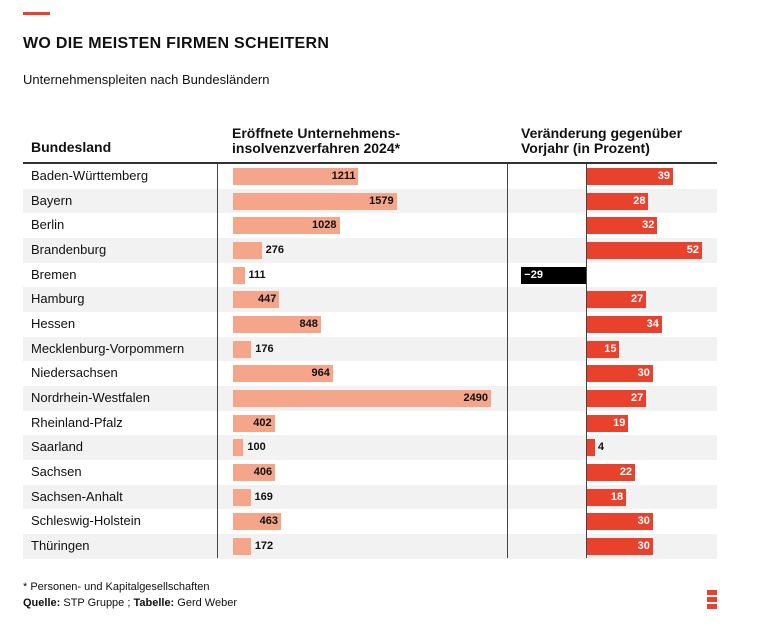 This screenshot has width=760, height=631. What do you see at coordinates (316, 148) in the screenshot?
I see `column-header-count-line2: insolvenzverfahren 2024*` at bounding box center [316, 148].